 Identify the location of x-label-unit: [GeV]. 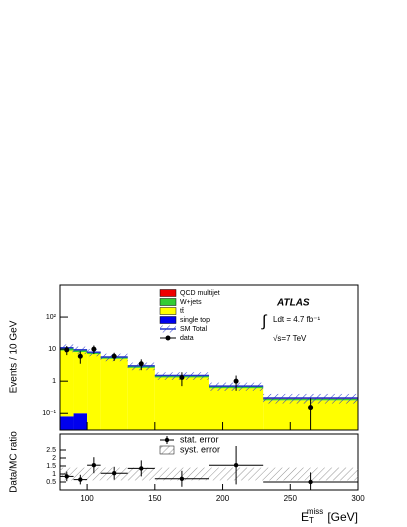
(342, 517).